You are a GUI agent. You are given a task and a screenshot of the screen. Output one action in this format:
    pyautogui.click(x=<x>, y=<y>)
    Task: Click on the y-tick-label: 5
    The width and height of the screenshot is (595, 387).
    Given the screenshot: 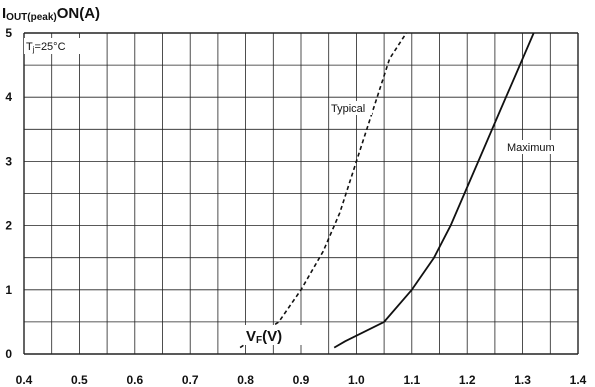 What is the action you would take?
    pyautogui.click(x=8, y=33)
    